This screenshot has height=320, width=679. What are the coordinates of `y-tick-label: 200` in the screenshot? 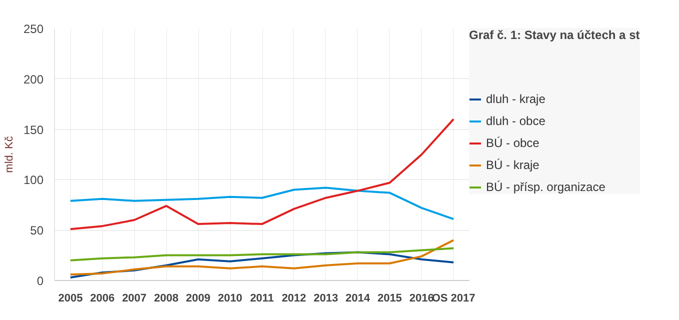 It's located at (33, 79).